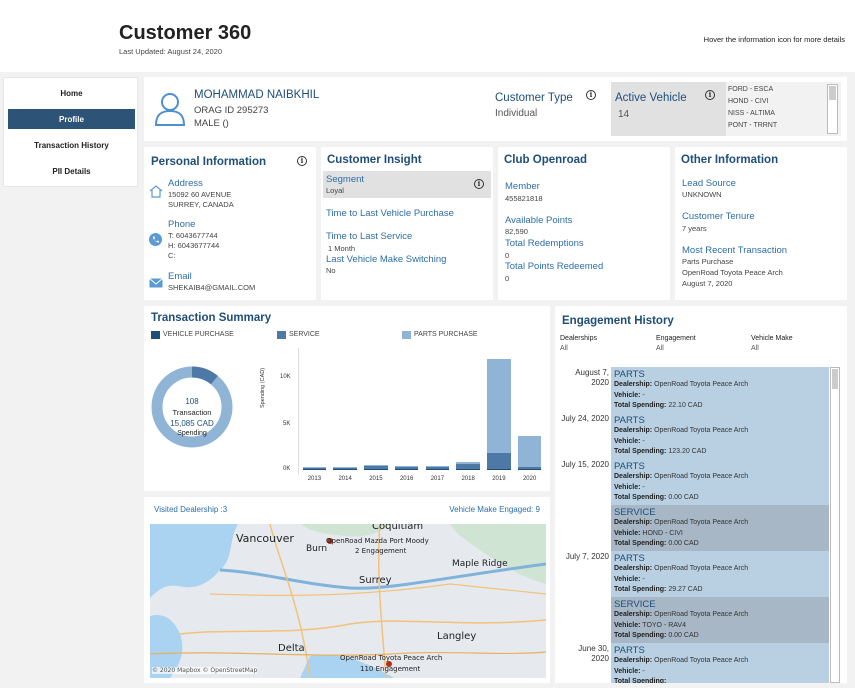 The width and height of the screenshot is (855, 688). Describe the element at coordinates (499, 479) in the screenshot. I see `x-tick-2019: 2019` at that location.